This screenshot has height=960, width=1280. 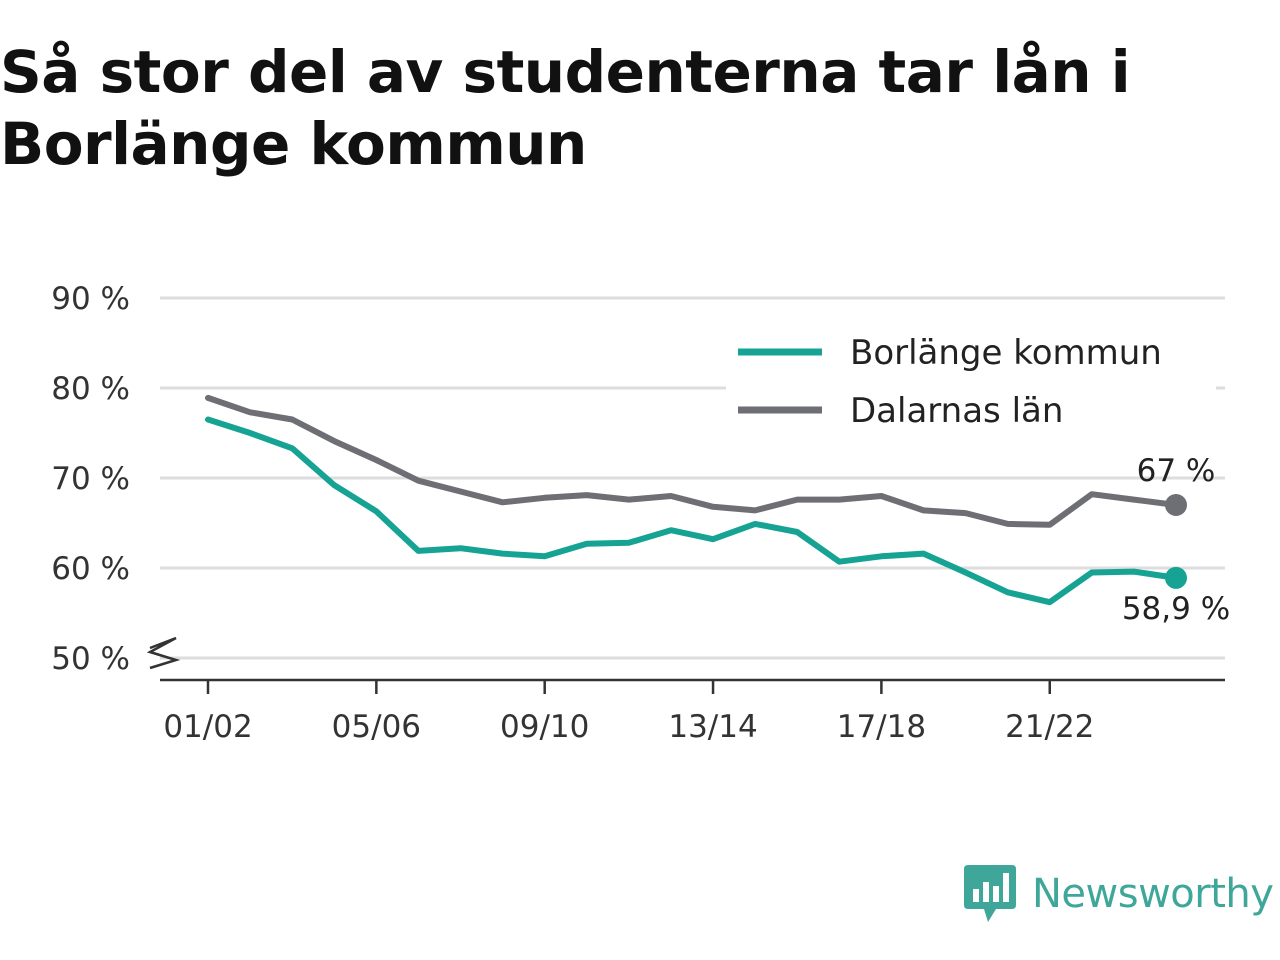 What do you see at coordinates (1176, 471) in the screenshot?
I see `series-end-label: 67 %` at bounding box center [1176, 471].